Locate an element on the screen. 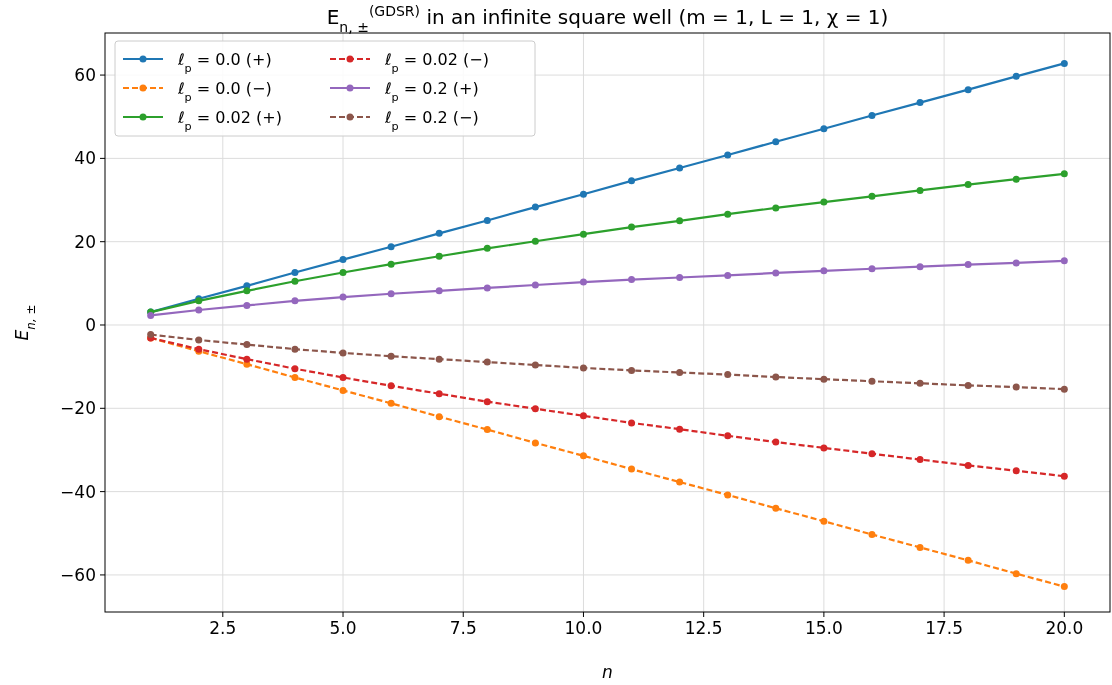 This screenshot has width=1112, height=685. x-tick-label: 10.0 is located at coordinates (583, 628).